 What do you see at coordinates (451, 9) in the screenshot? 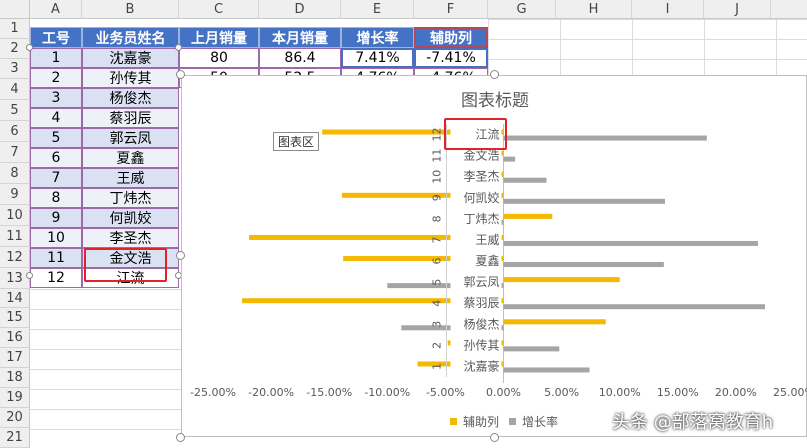
I see `column-header-f: F` at bounding box center [451, 9].